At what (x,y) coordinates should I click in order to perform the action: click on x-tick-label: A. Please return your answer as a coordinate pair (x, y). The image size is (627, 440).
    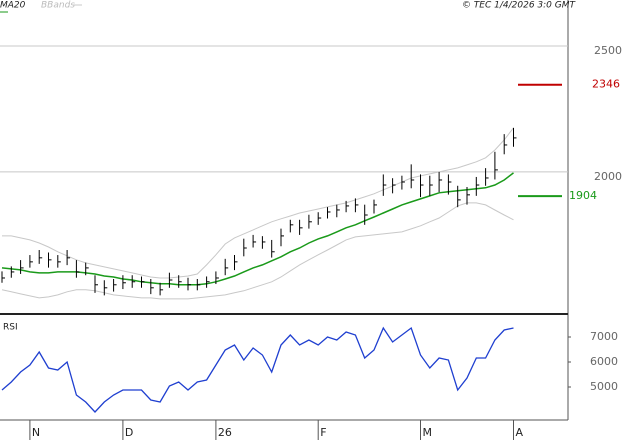
    Looking at the image, I should click on (520, 432).